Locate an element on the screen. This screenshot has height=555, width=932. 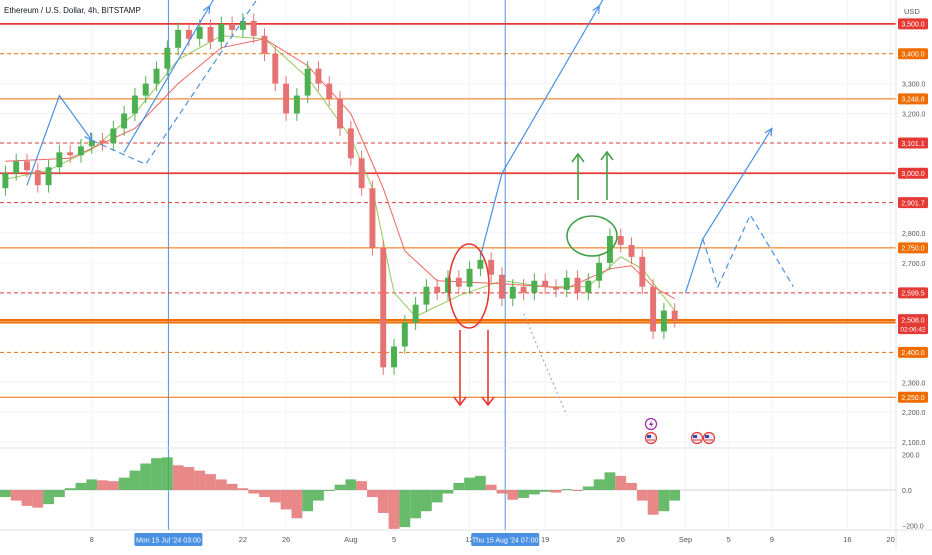
price-tick-label: 2,800.0 is located at coordinates (913, 234).